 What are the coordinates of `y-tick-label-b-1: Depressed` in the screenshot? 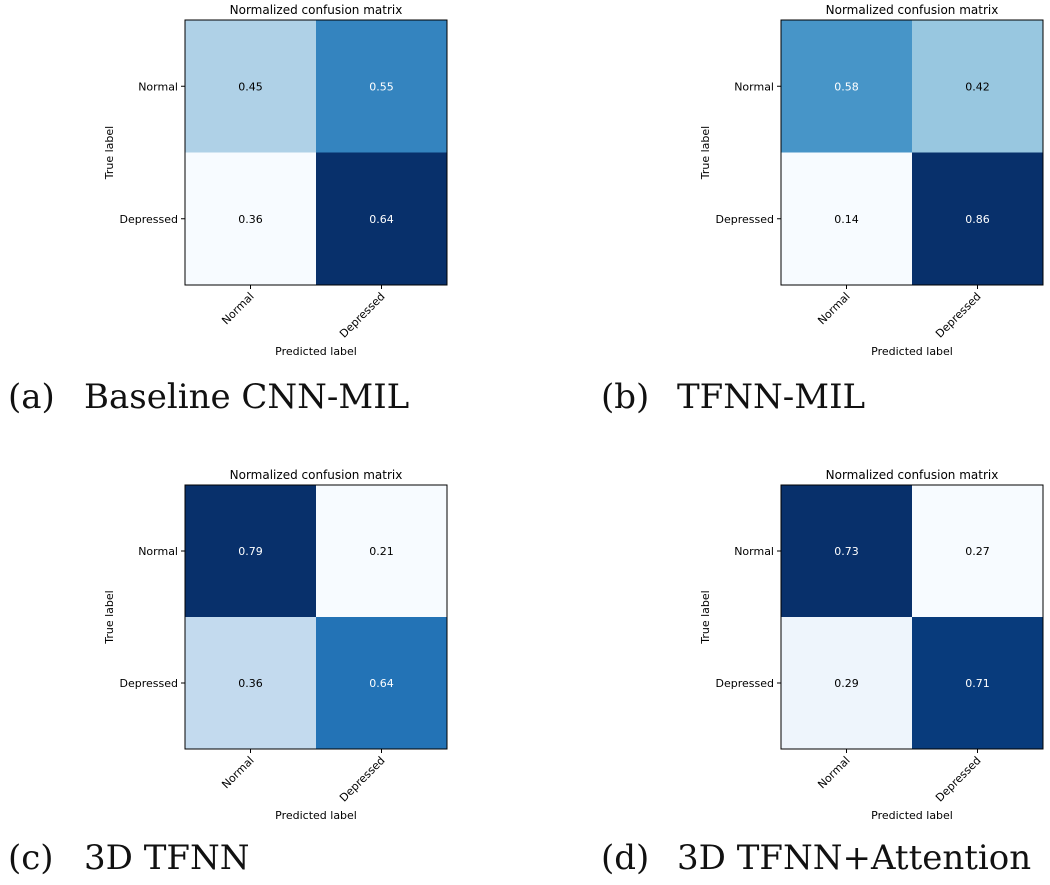 It's located at (745, 219).